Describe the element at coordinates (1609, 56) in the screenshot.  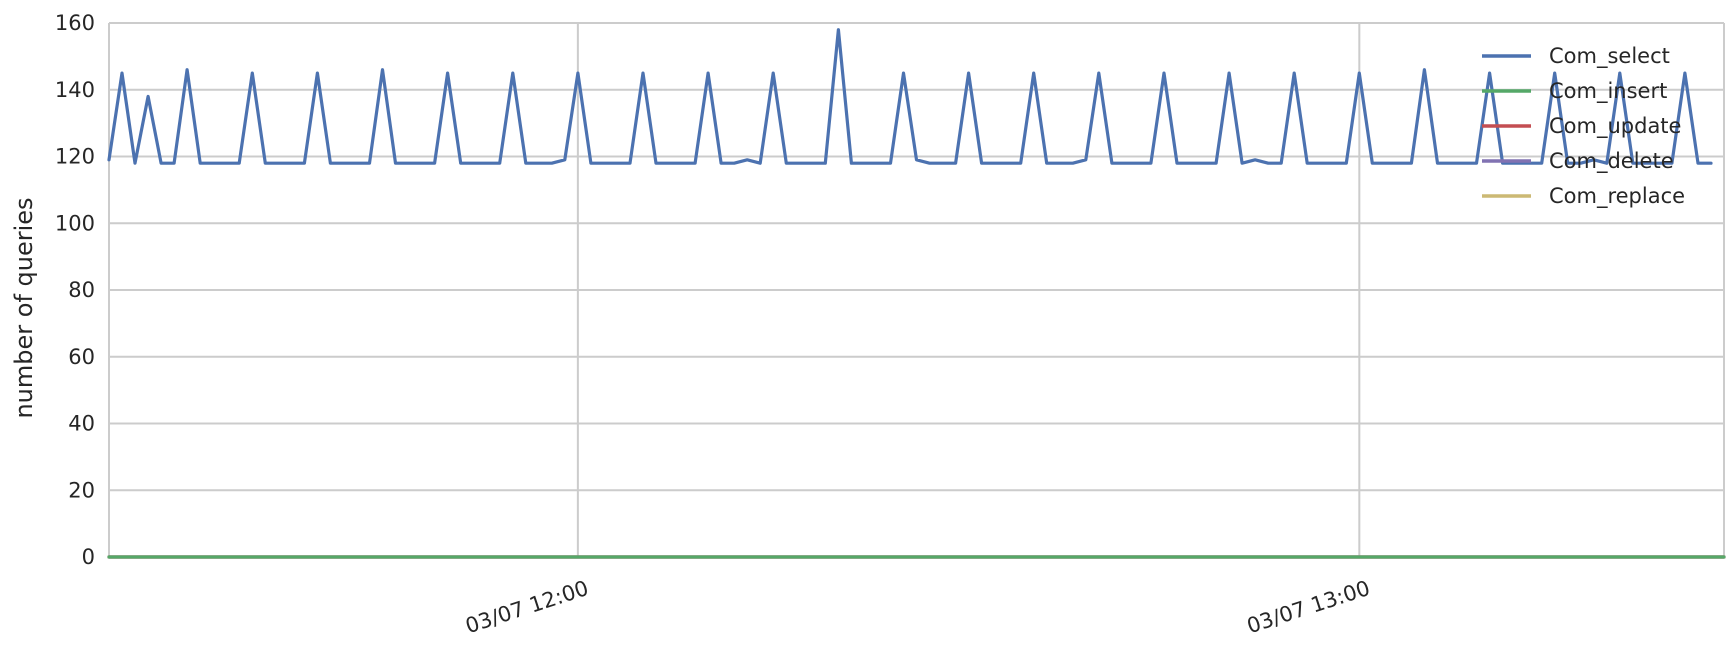
I see `legend-entry: Com_select` at that location.